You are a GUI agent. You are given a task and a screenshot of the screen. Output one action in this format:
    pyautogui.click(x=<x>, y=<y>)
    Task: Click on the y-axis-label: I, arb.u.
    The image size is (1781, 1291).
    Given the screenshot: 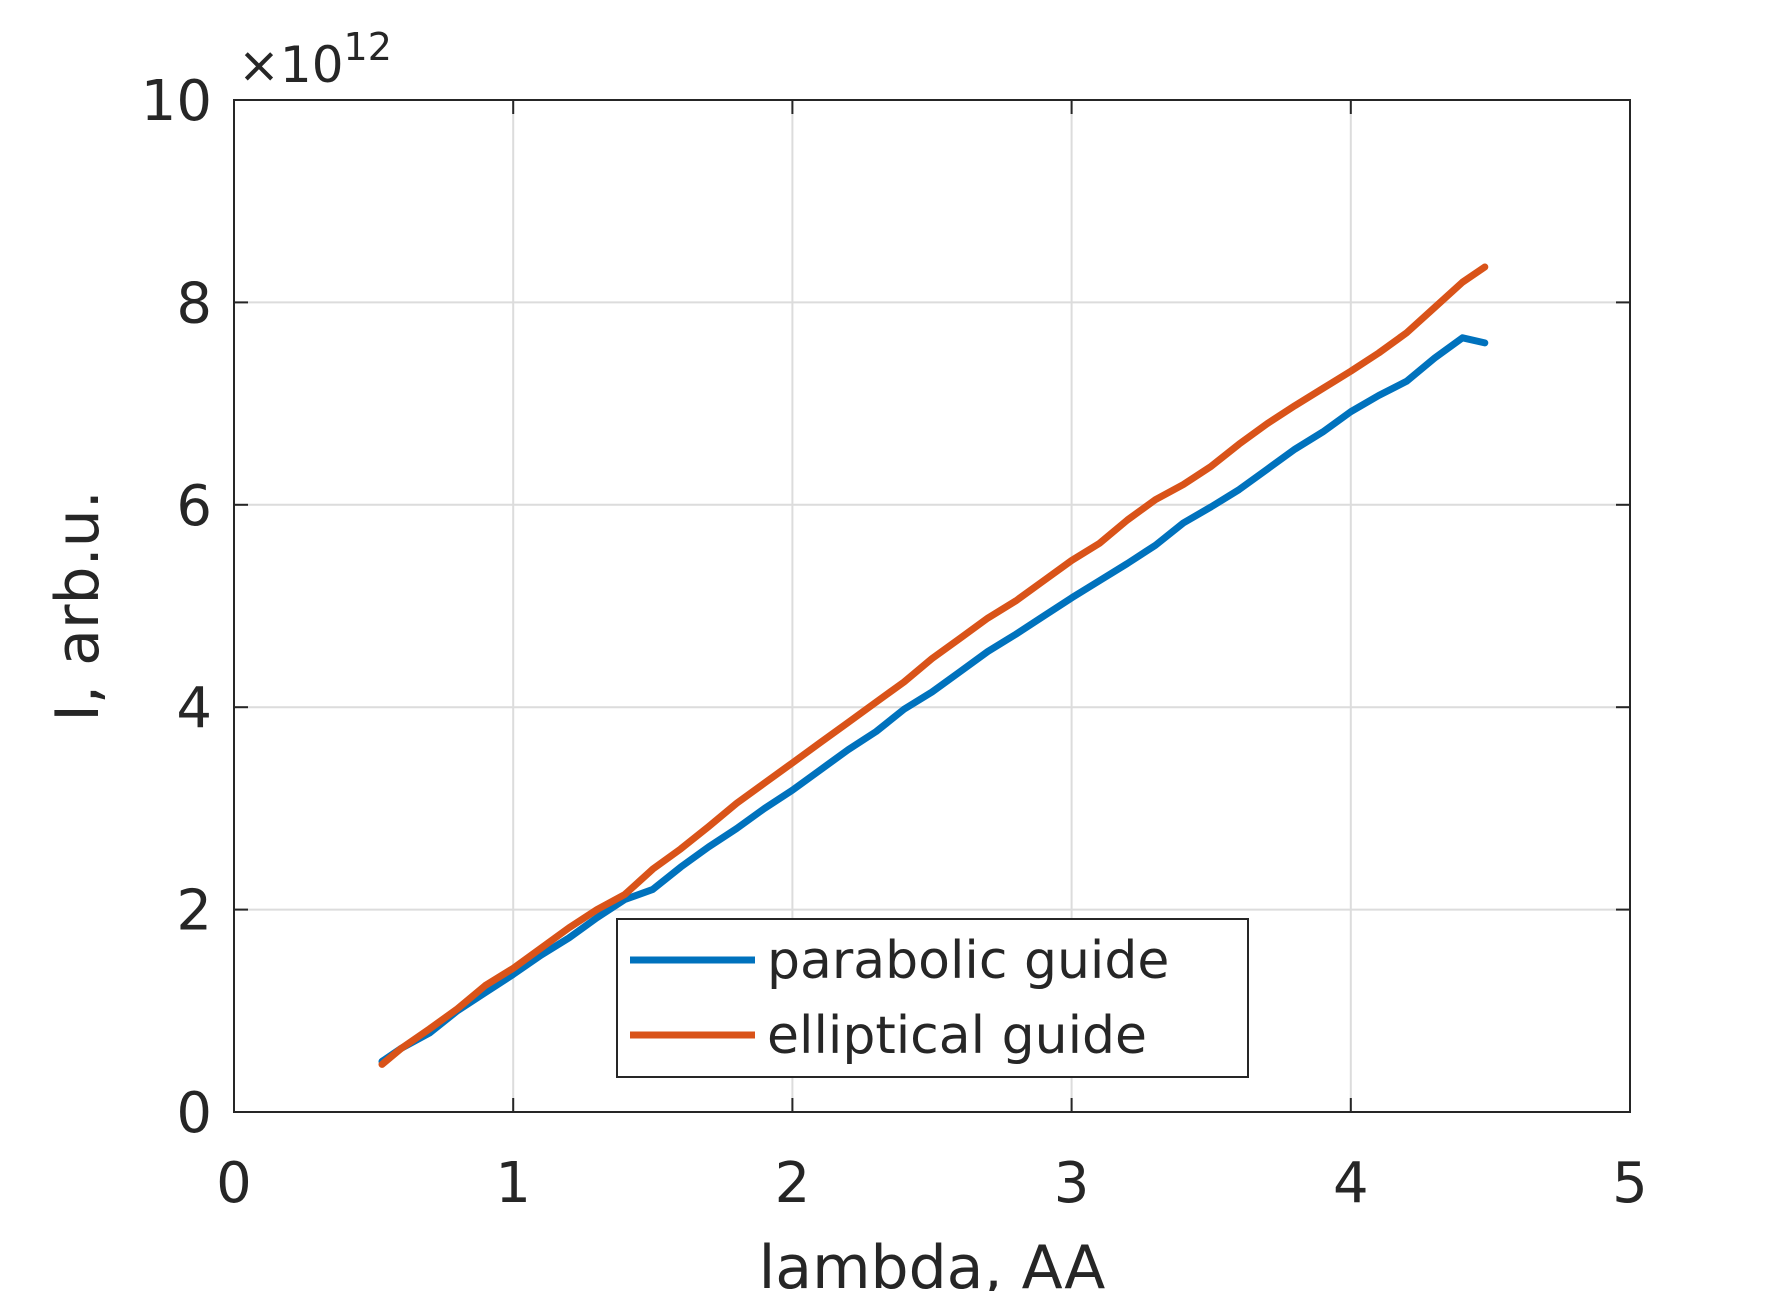 What is the action you would take?
    pyautogui.click(x=78, y=606)
    